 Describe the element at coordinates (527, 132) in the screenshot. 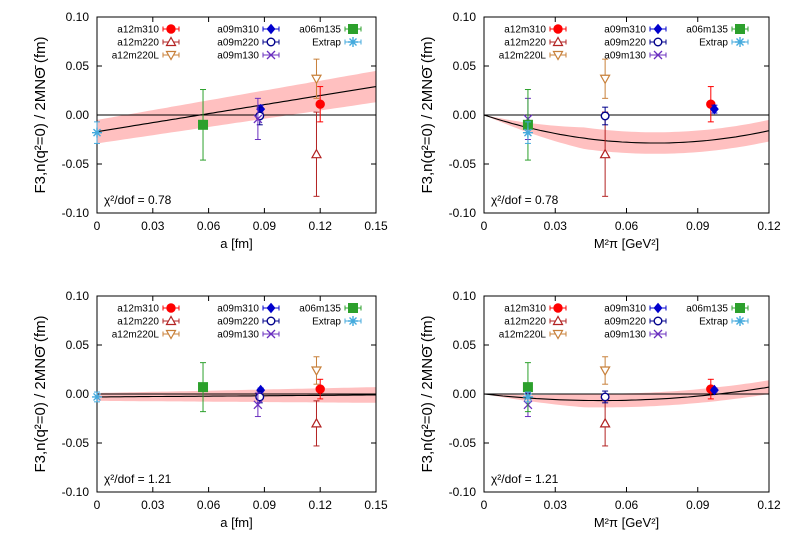

I see `point-Extrap` at that location.